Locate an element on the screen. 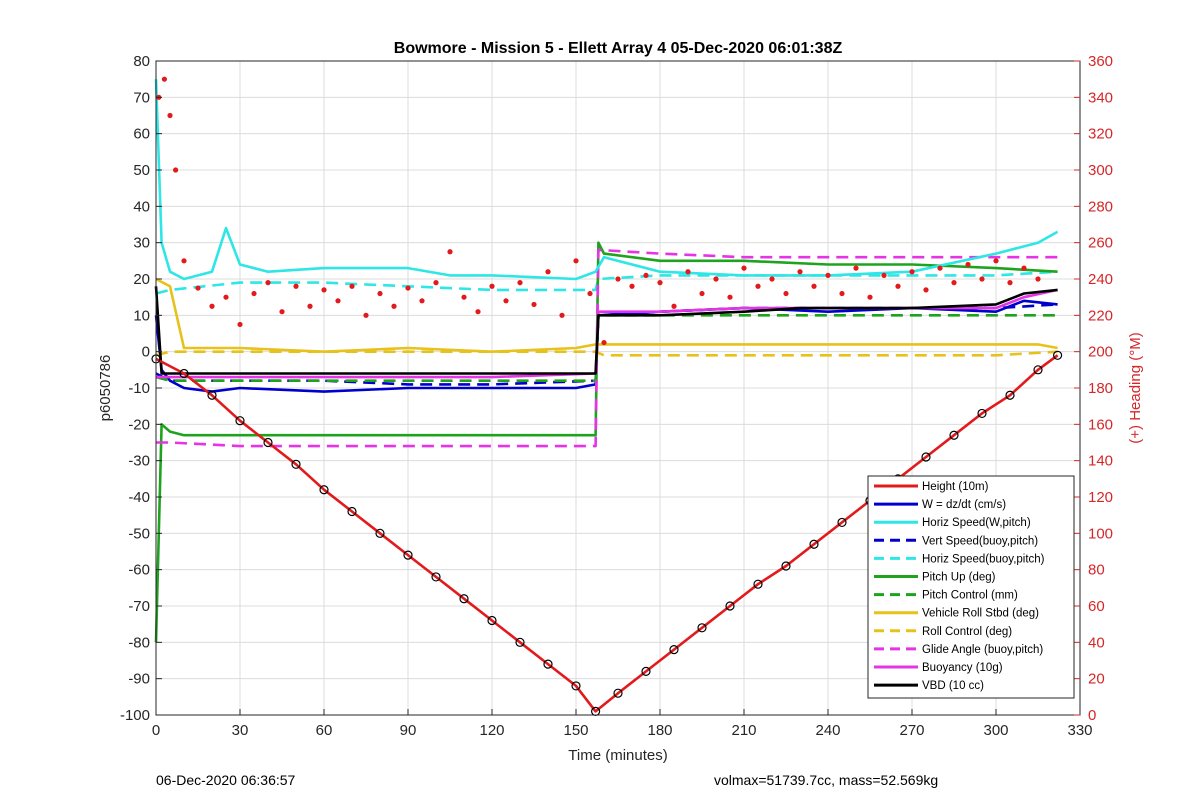 The width and height of the screenshot is (1200, 804). y-axis-label: p6050786 is located at coordinates (105, 388).